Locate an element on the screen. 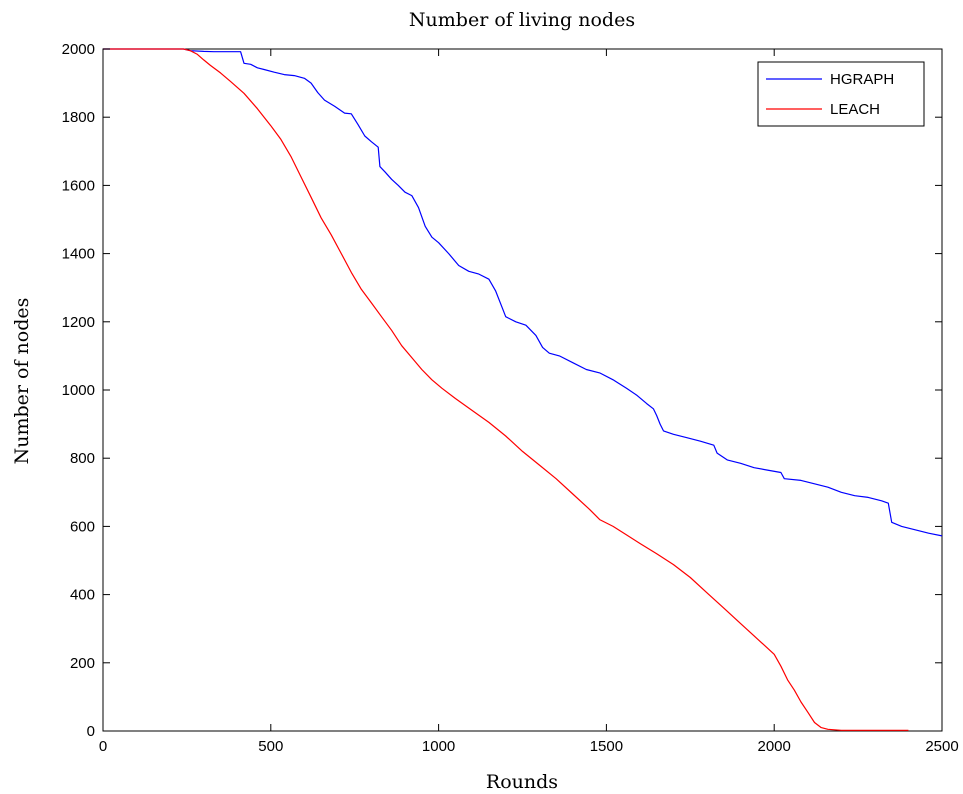 Image resolution: width=963 pixels, height=794 pixels. x-tick-label: 2000 is located at coordinates (774, 746).